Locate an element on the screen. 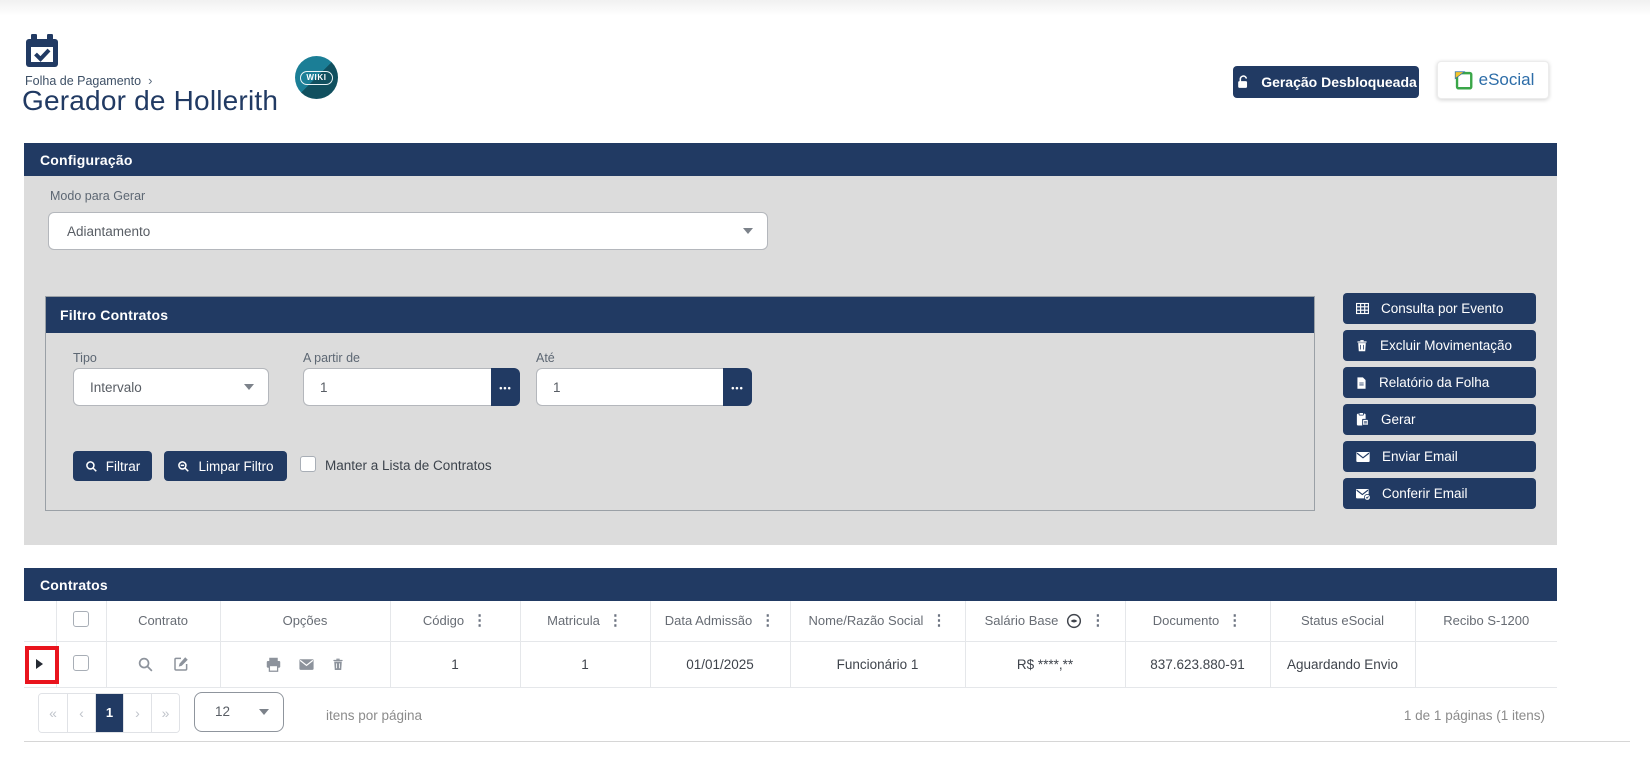 This screenshot has height=758, width=1650. modo-para-gerar-select: Adiantamento is located at coordinates (408, 231).